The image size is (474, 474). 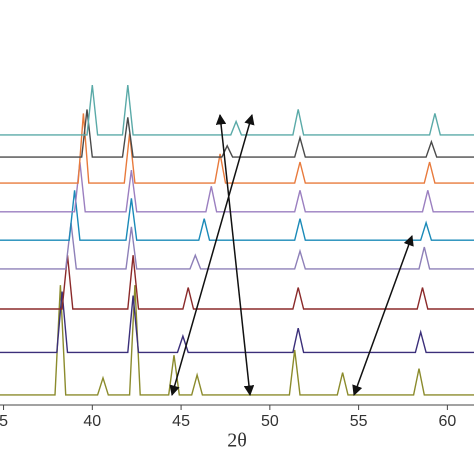 I want to click on x-tick-label: 50, so click(x=270, y=421).